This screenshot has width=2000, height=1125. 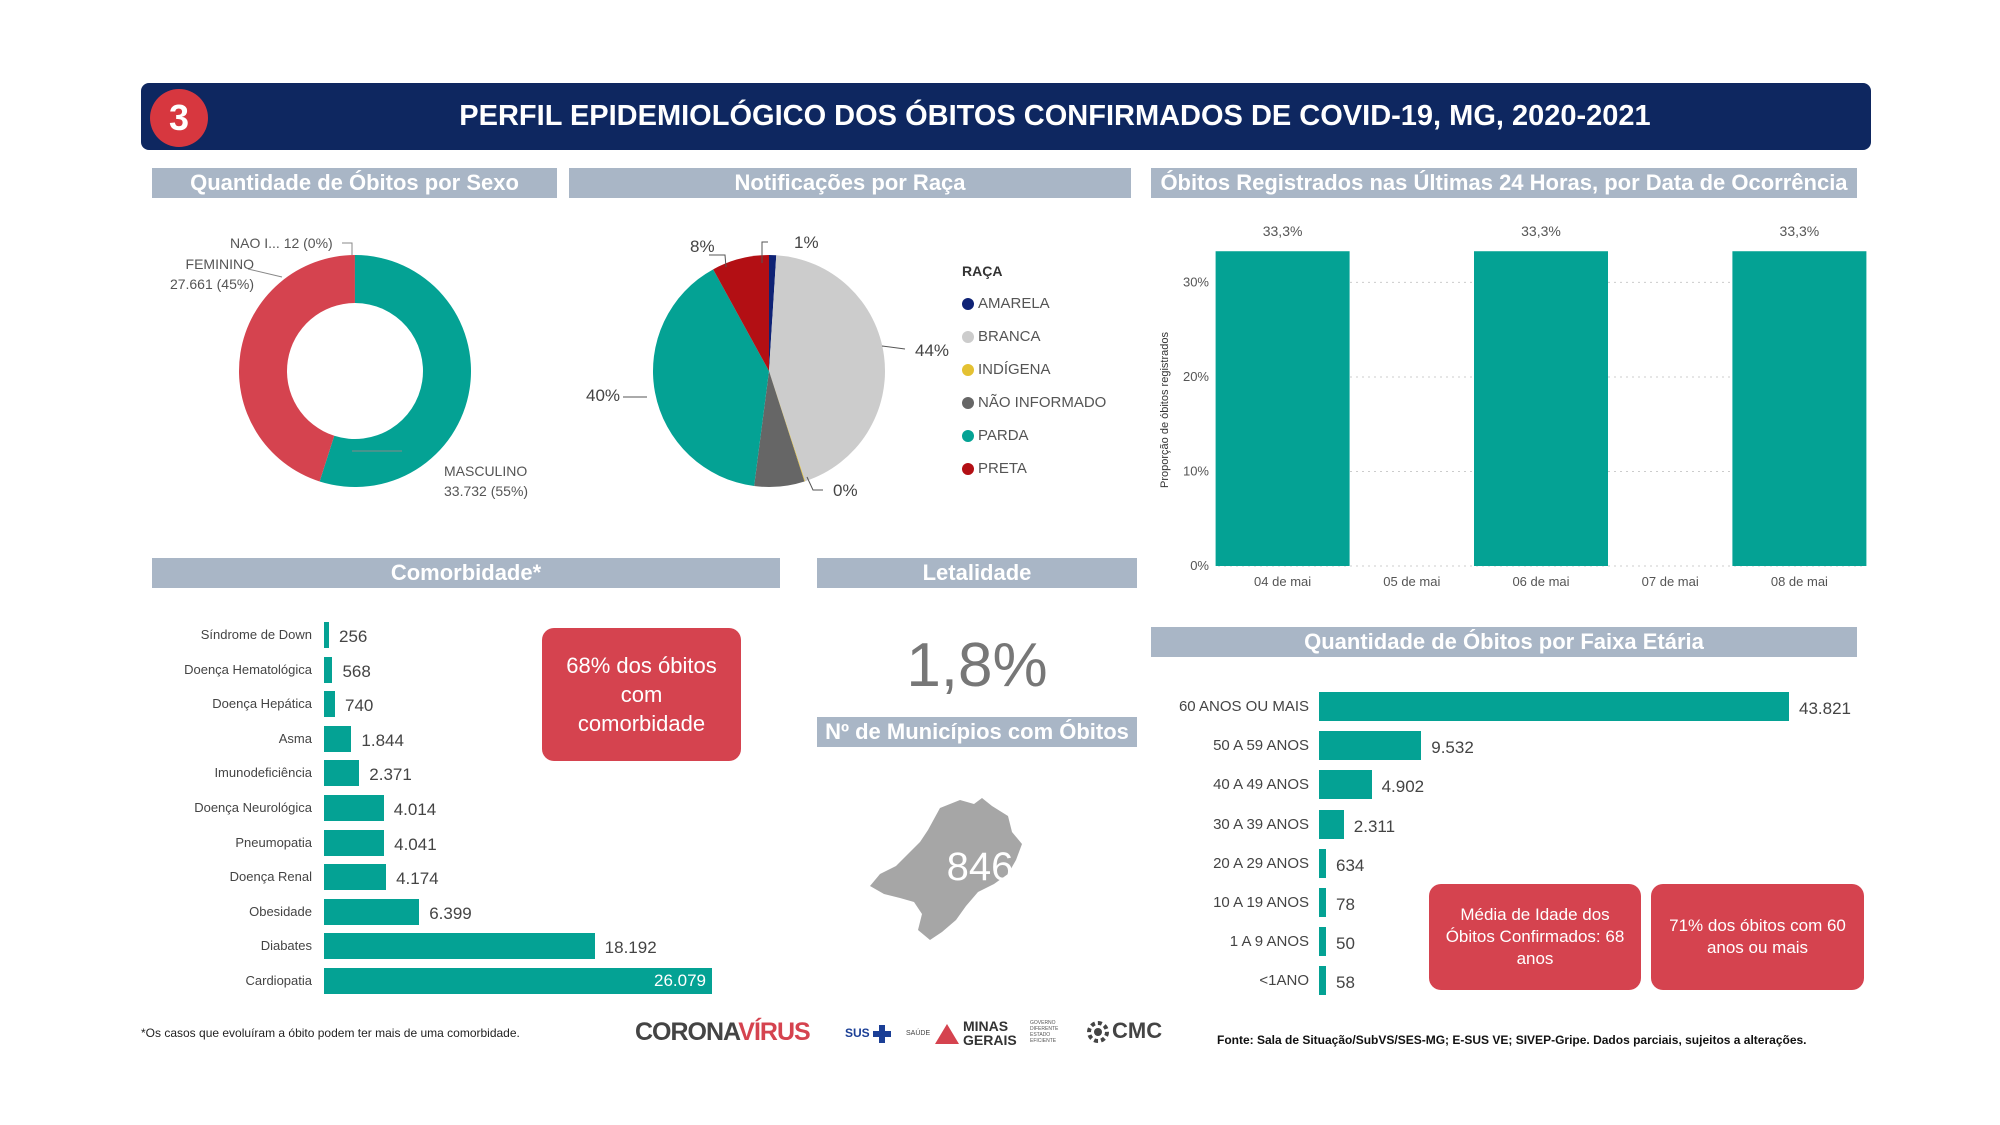 What do you see at coordinates (1511, 902) in the screenshot?
I see `bar-row-10-a-19-anos: 10 A 19 ANOS 78` at bounding box center [1511, 902].